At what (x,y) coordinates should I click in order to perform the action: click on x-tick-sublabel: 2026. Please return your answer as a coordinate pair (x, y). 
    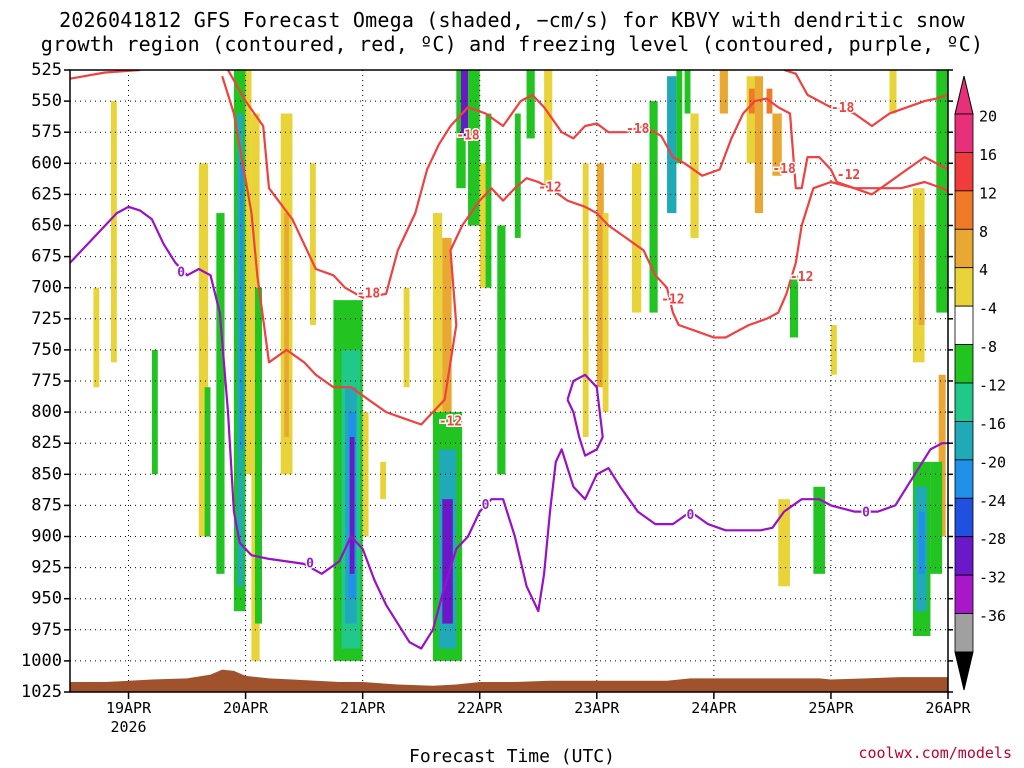
    Looking at the image, I should click on (128, 727).